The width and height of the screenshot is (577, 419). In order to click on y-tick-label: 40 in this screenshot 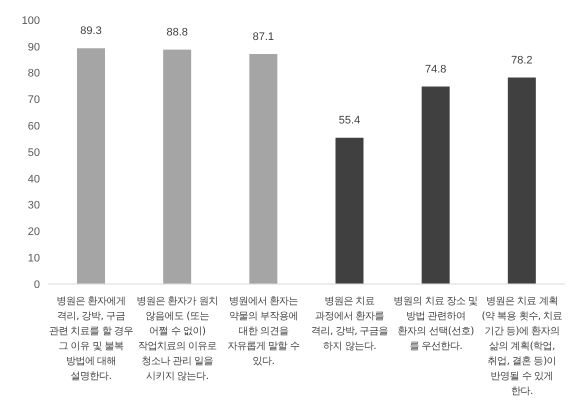, I will do `click(34, 179)`.